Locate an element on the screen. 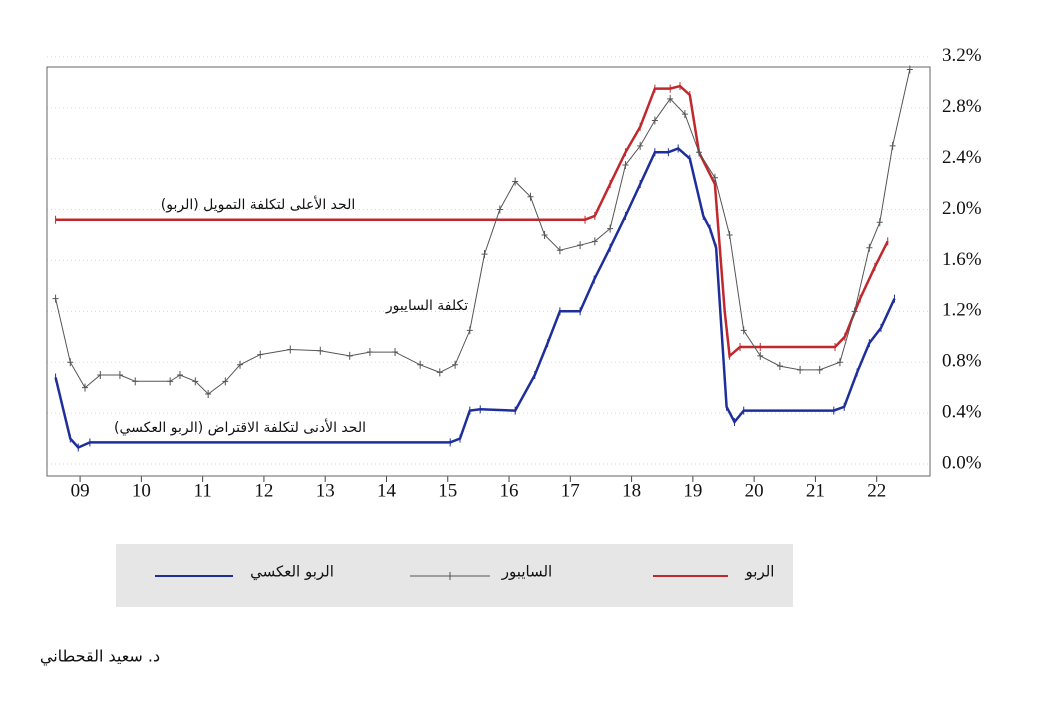 The height and width of the screenshot is (702, 1055). x-tick-label: 11 is located at coordinates (202, 490).